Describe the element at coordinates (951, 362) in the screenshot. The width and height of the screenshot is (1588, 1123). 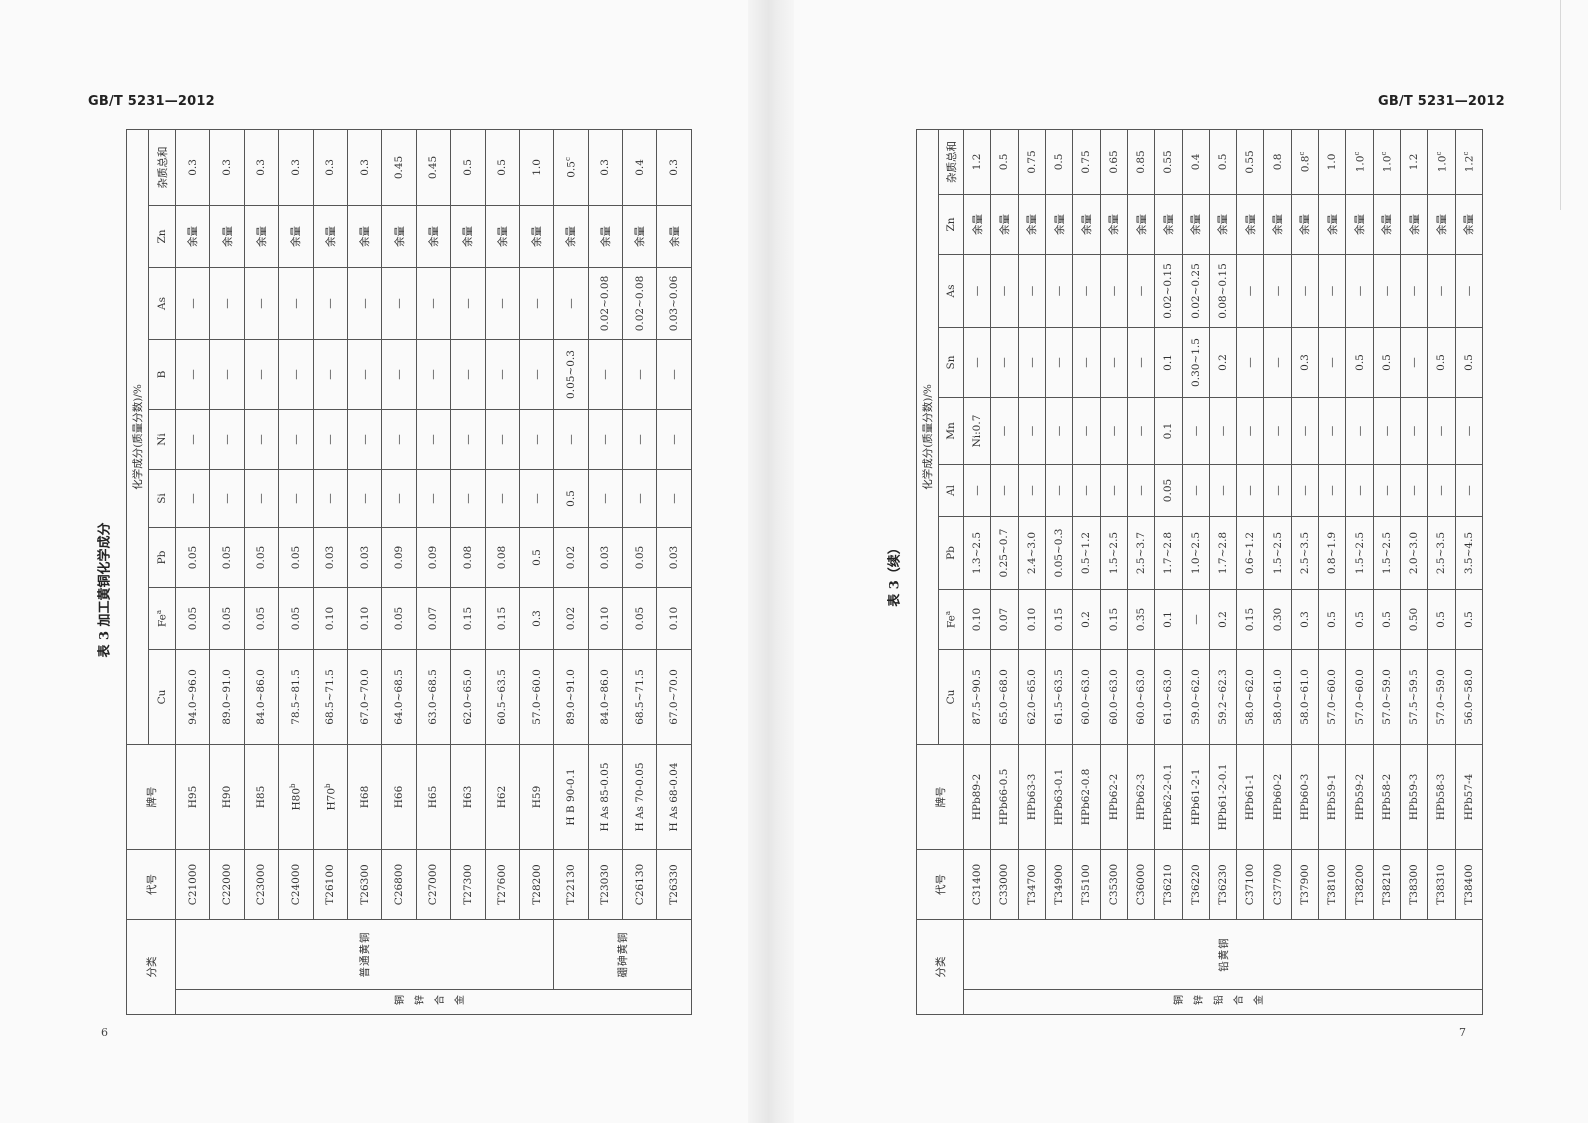
I see `header-cell: Sn` at that location.